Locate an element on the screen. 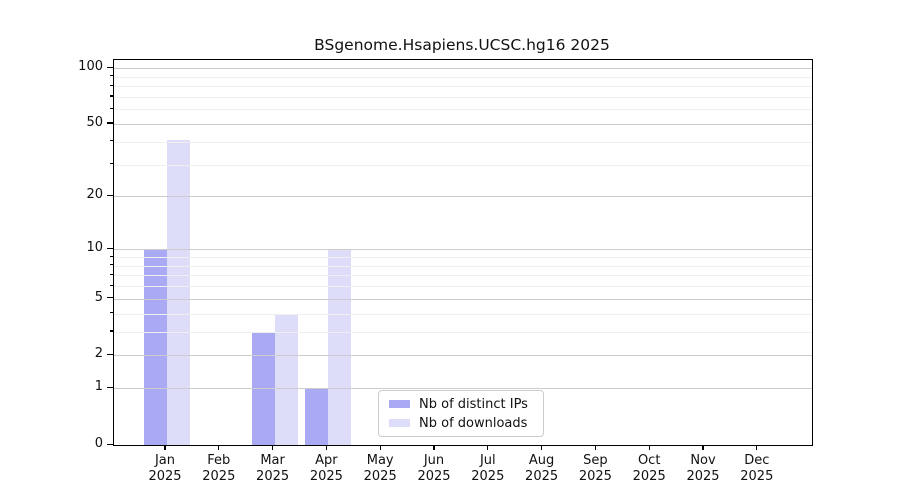  x-label-month: Sep is located at coordinates (595, 460).